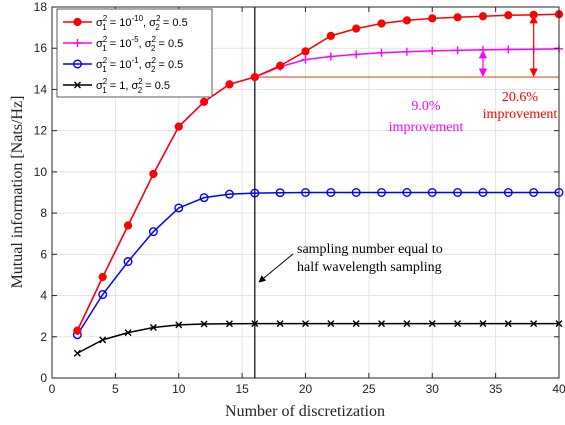 Image resolution: width=565 pixels, height=425 pixels. What do you see at coordinates (369, 389) in the screenshot?
I see `x-tick-label: 25` at bounding box center [369, 389].